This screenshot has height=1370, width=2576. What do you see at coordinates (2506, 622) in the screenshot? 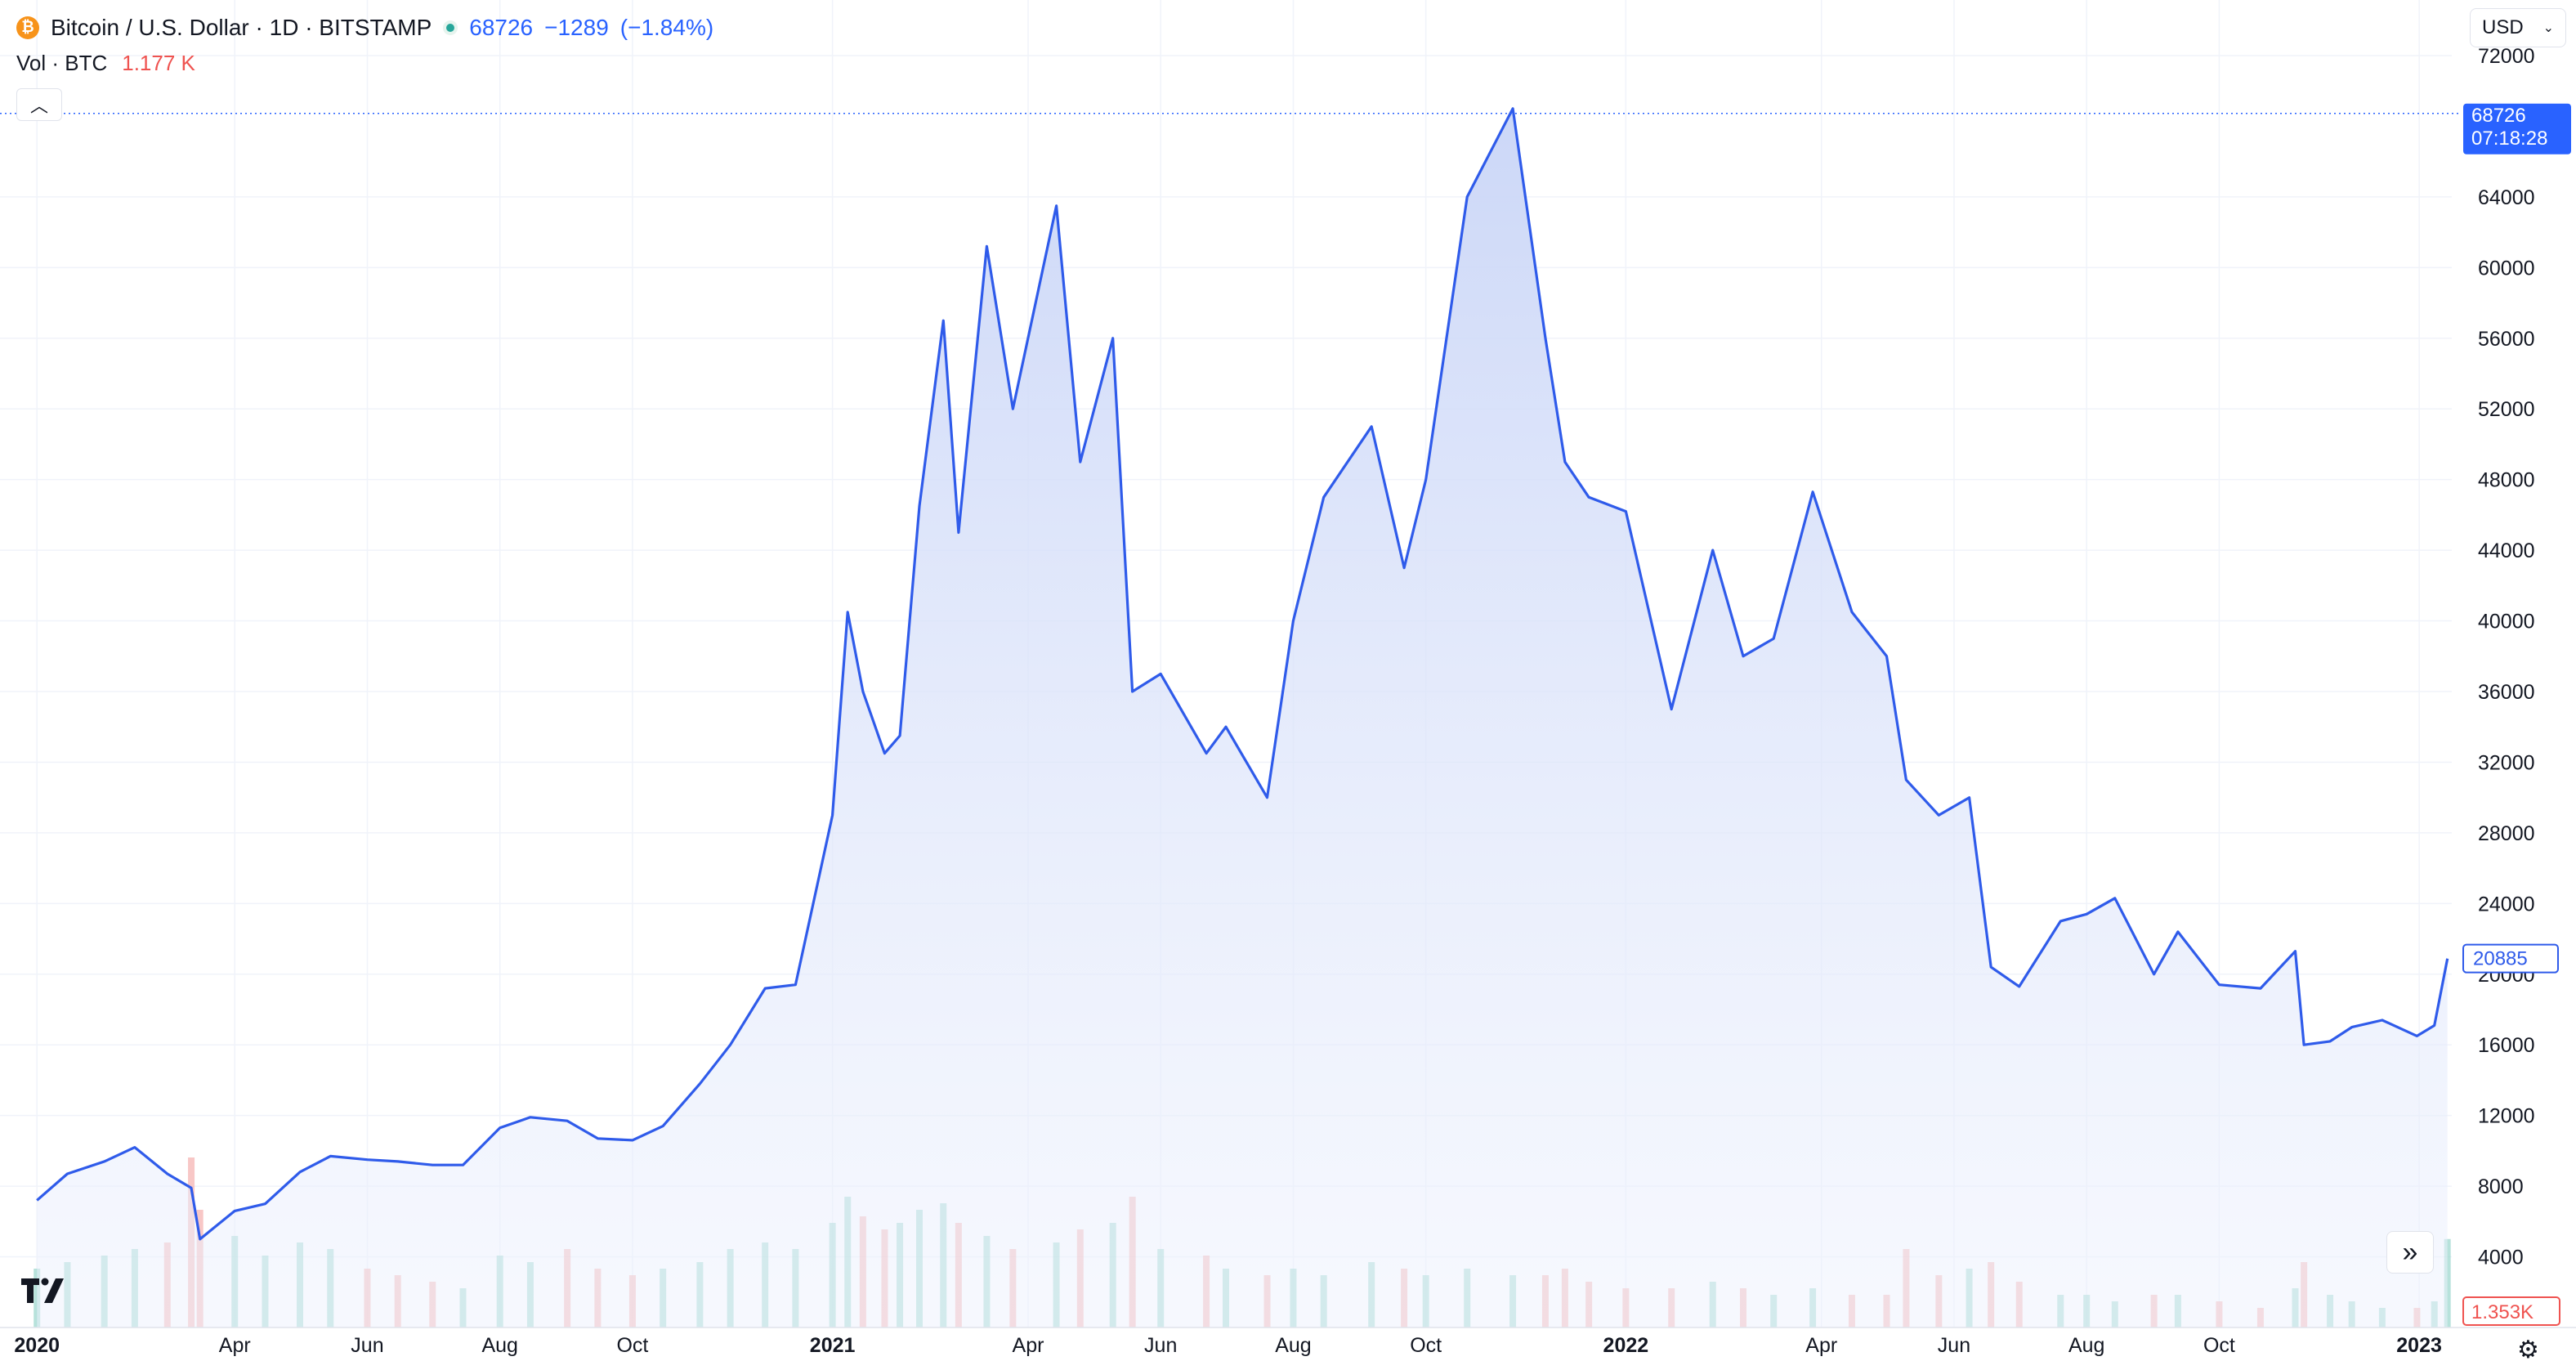
I see `y-tick-label: 40000` at bounding box center [2506, 622].